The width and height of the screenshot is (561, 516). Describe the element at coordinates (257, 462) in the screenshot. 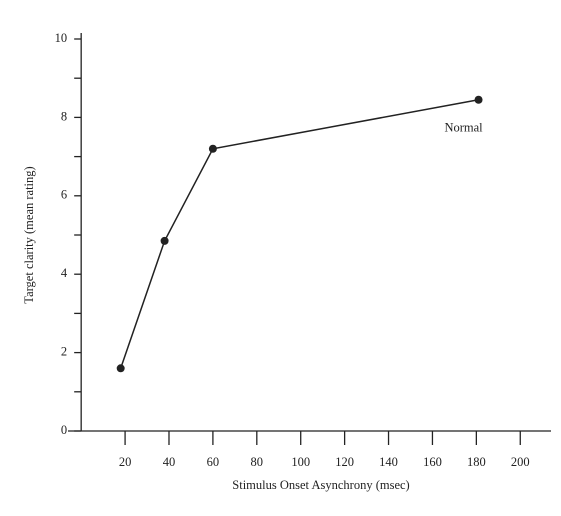

I see `x-tick-label: 80` at that location.